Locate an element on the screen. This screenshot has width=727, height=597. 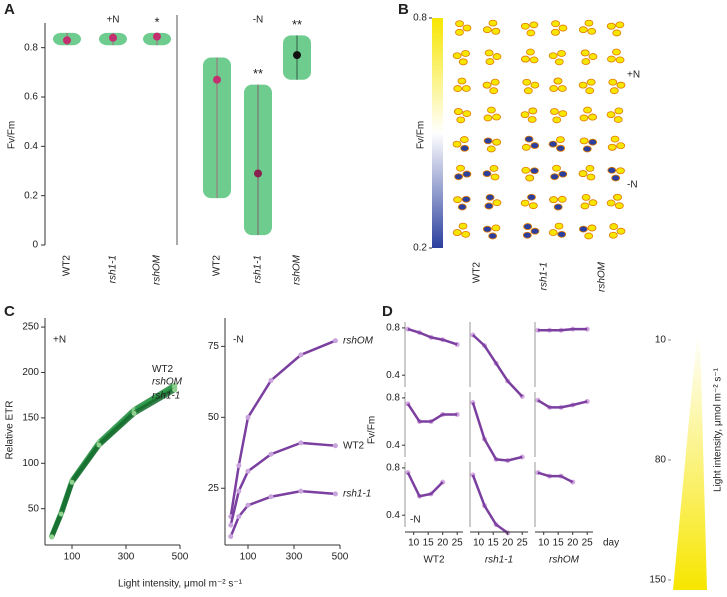
series-label: rsh1-1 is located at coordinates (166, 395).